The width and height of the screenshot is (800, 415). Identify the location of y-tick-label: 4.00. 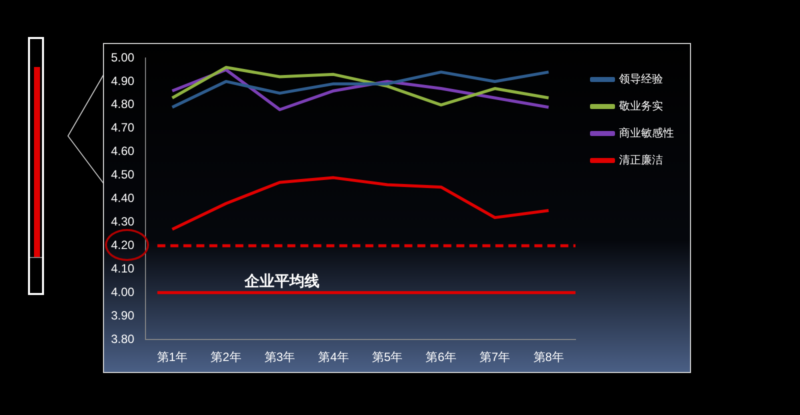
(122, 291).